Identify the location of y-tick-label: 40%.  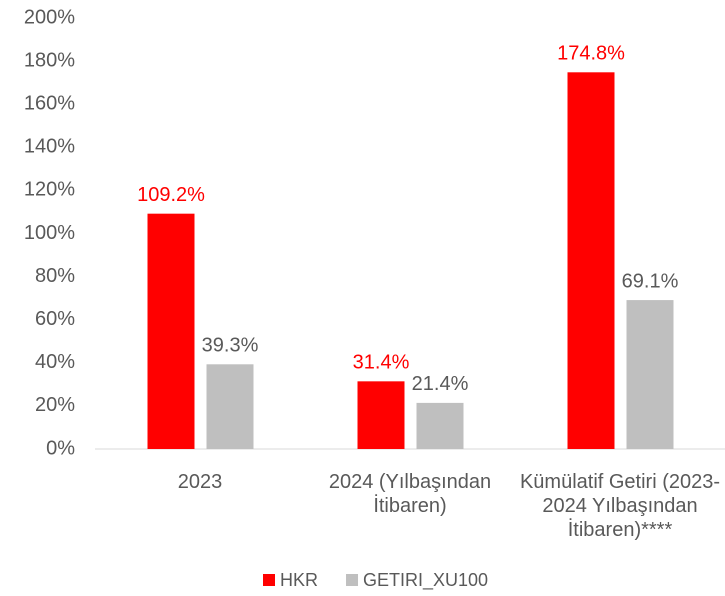
(55, 362).